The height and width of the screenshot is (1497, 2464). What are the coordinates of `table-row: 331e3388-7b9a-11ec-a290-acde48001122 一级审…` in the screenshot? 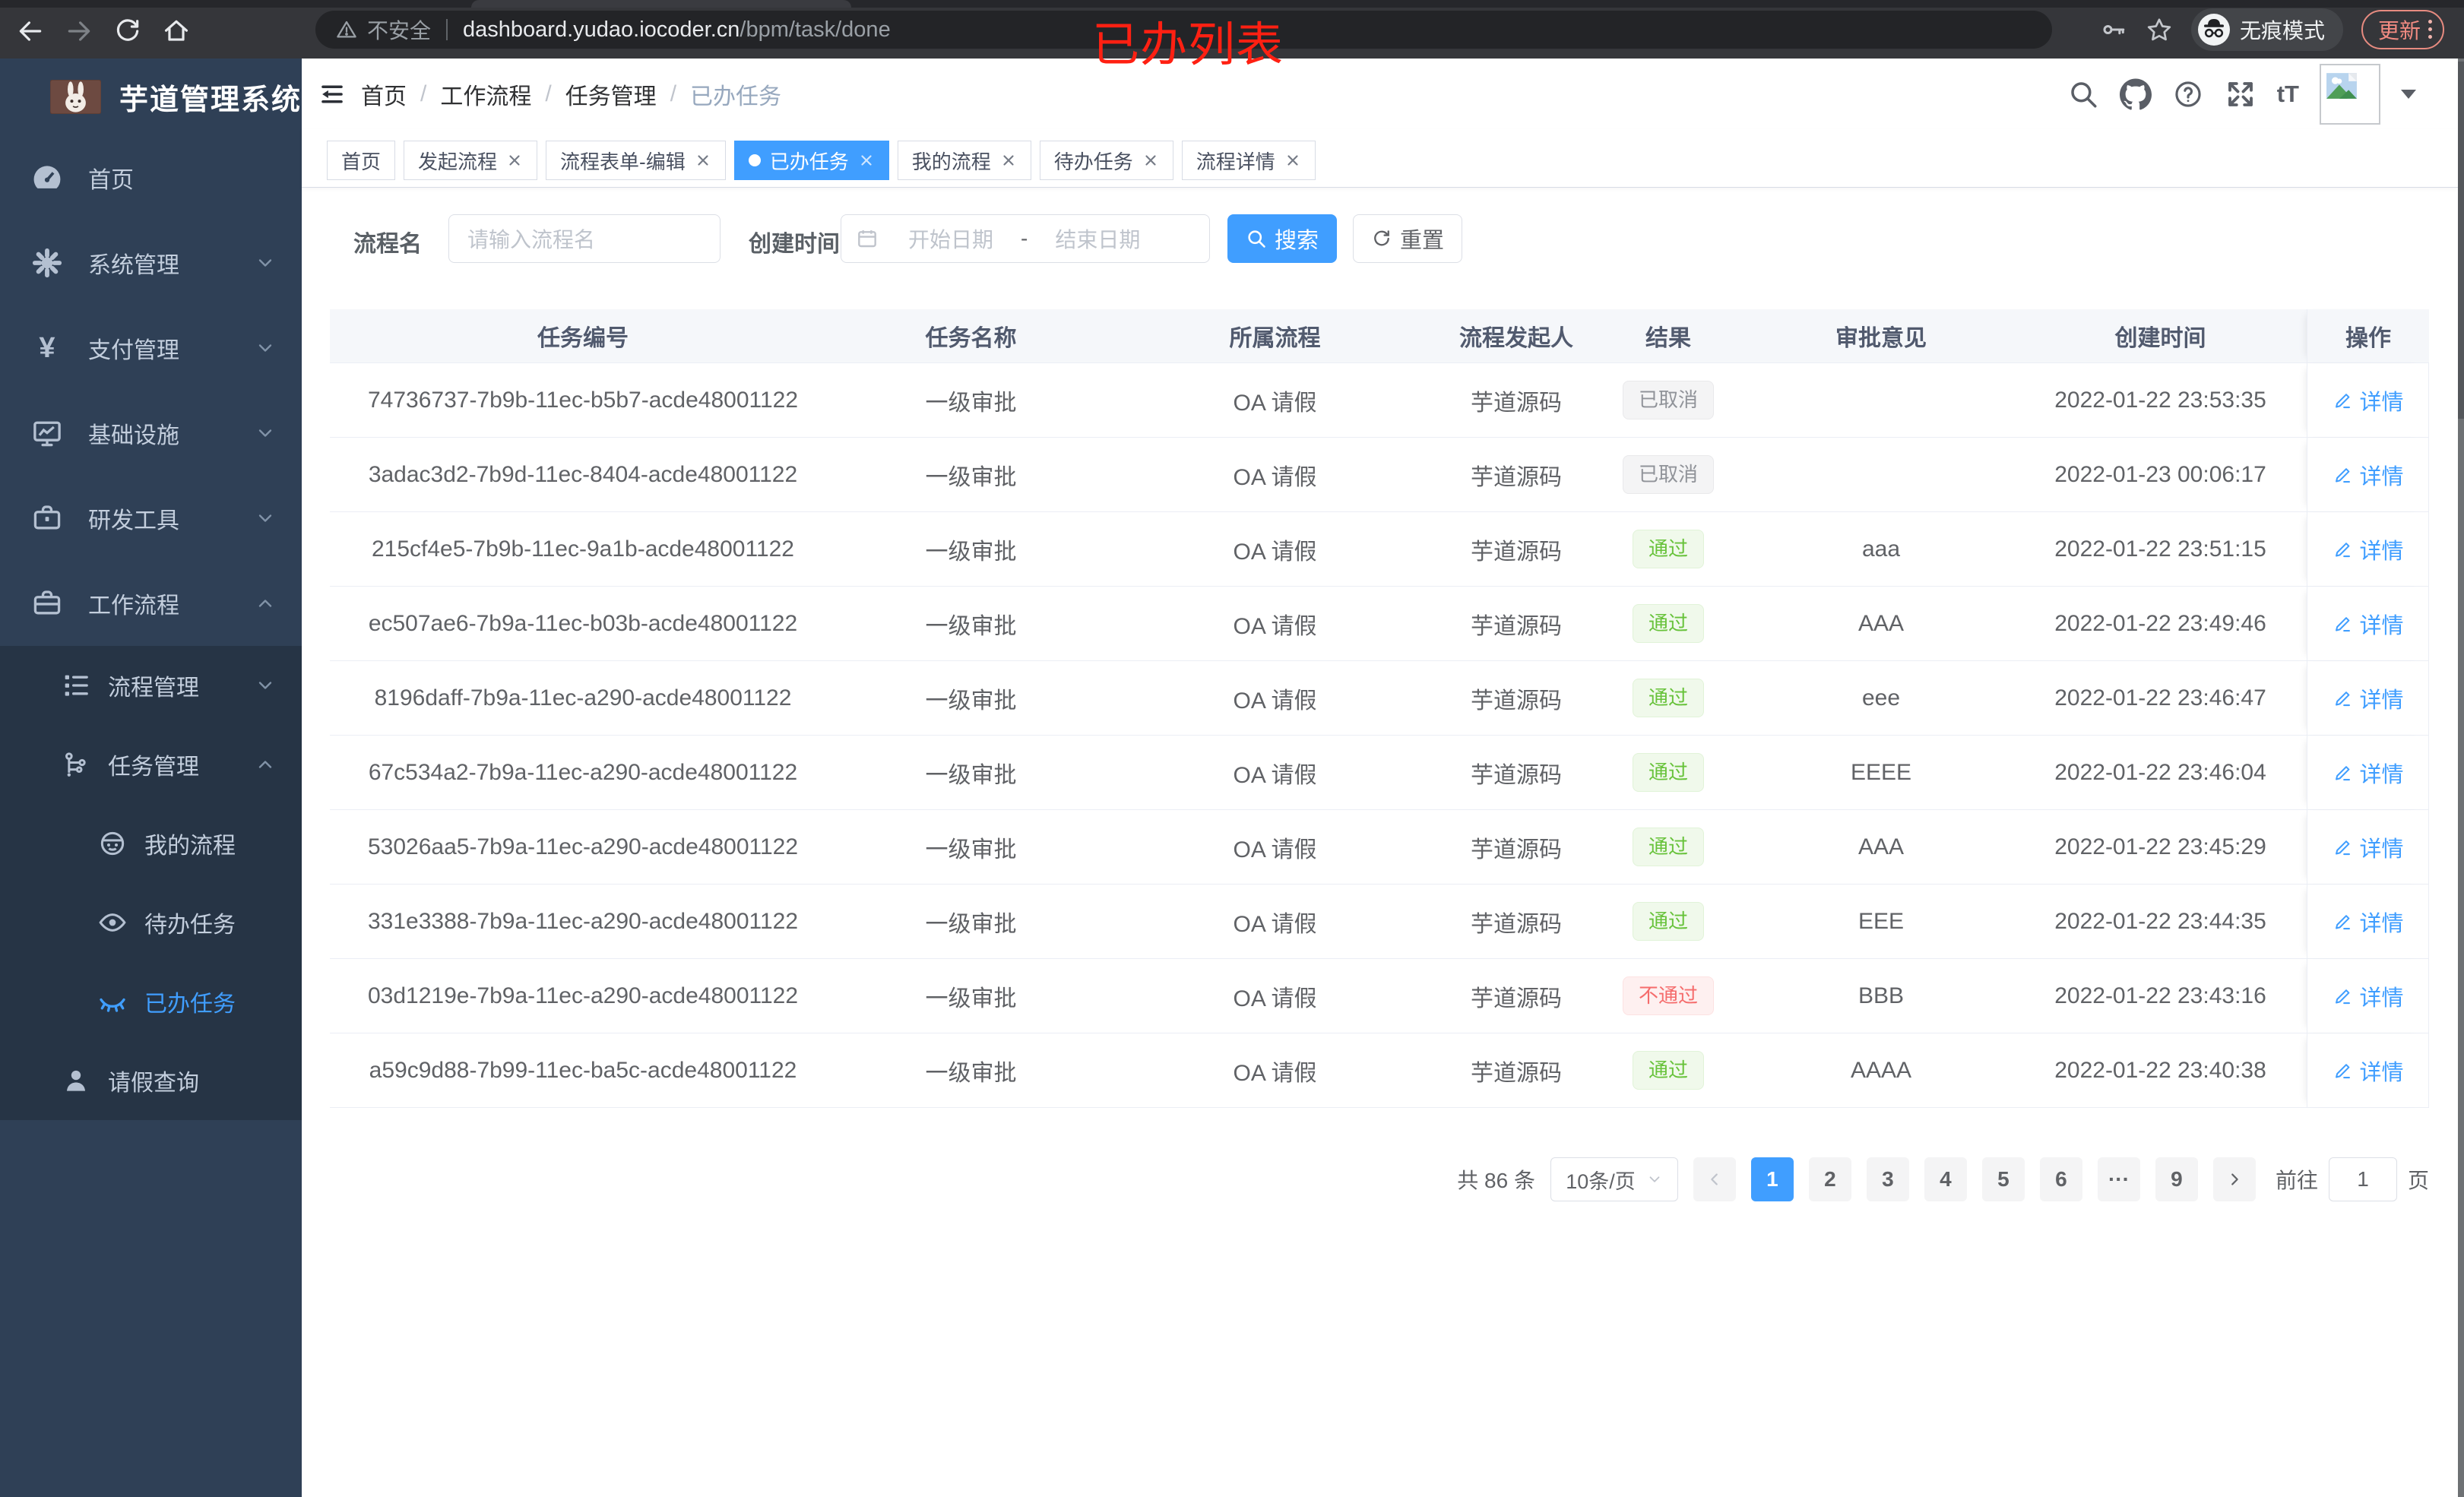 It's located at (1379, 922).